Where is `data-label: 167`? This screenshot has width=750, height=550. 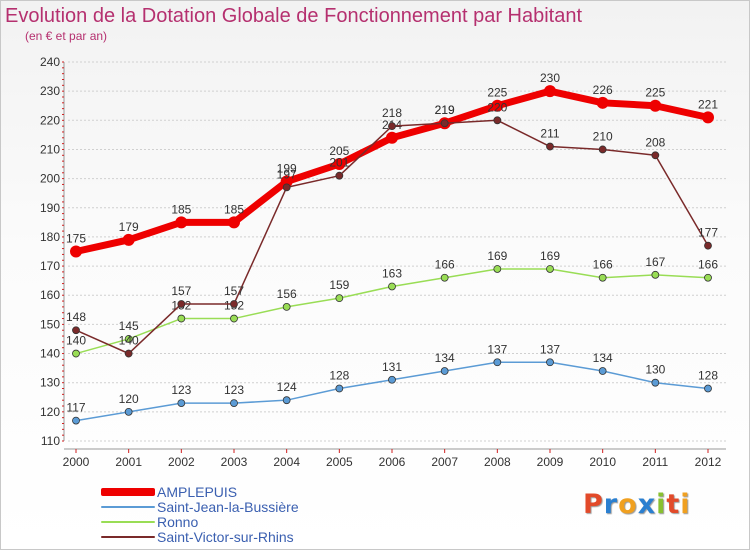
data-label: 167 is located at coordinates (655, 262).